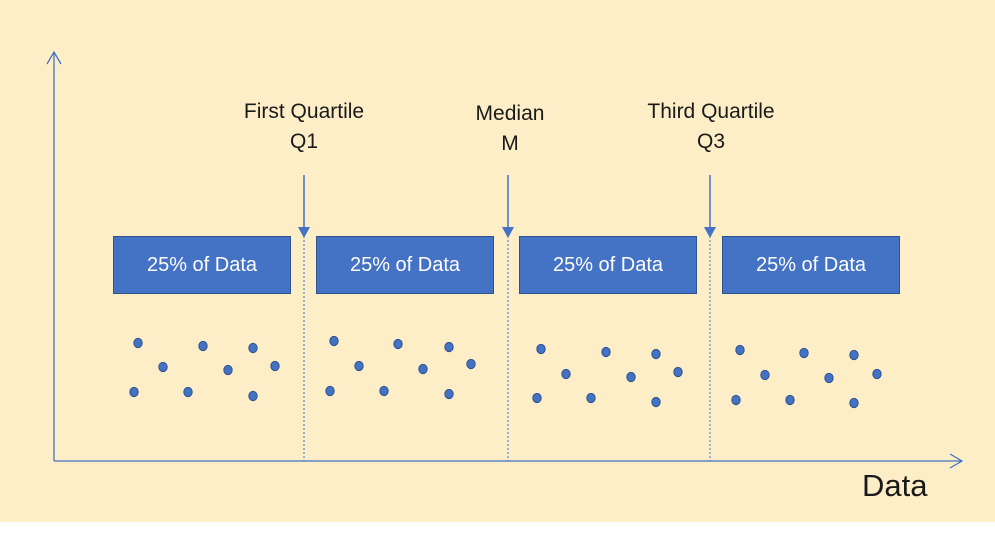 This screenshot has height=534, width=995. What do you see at coordinates (508, 232) in the screenshot?
I see `median-arrowhead` at bounding box center [508, 232].